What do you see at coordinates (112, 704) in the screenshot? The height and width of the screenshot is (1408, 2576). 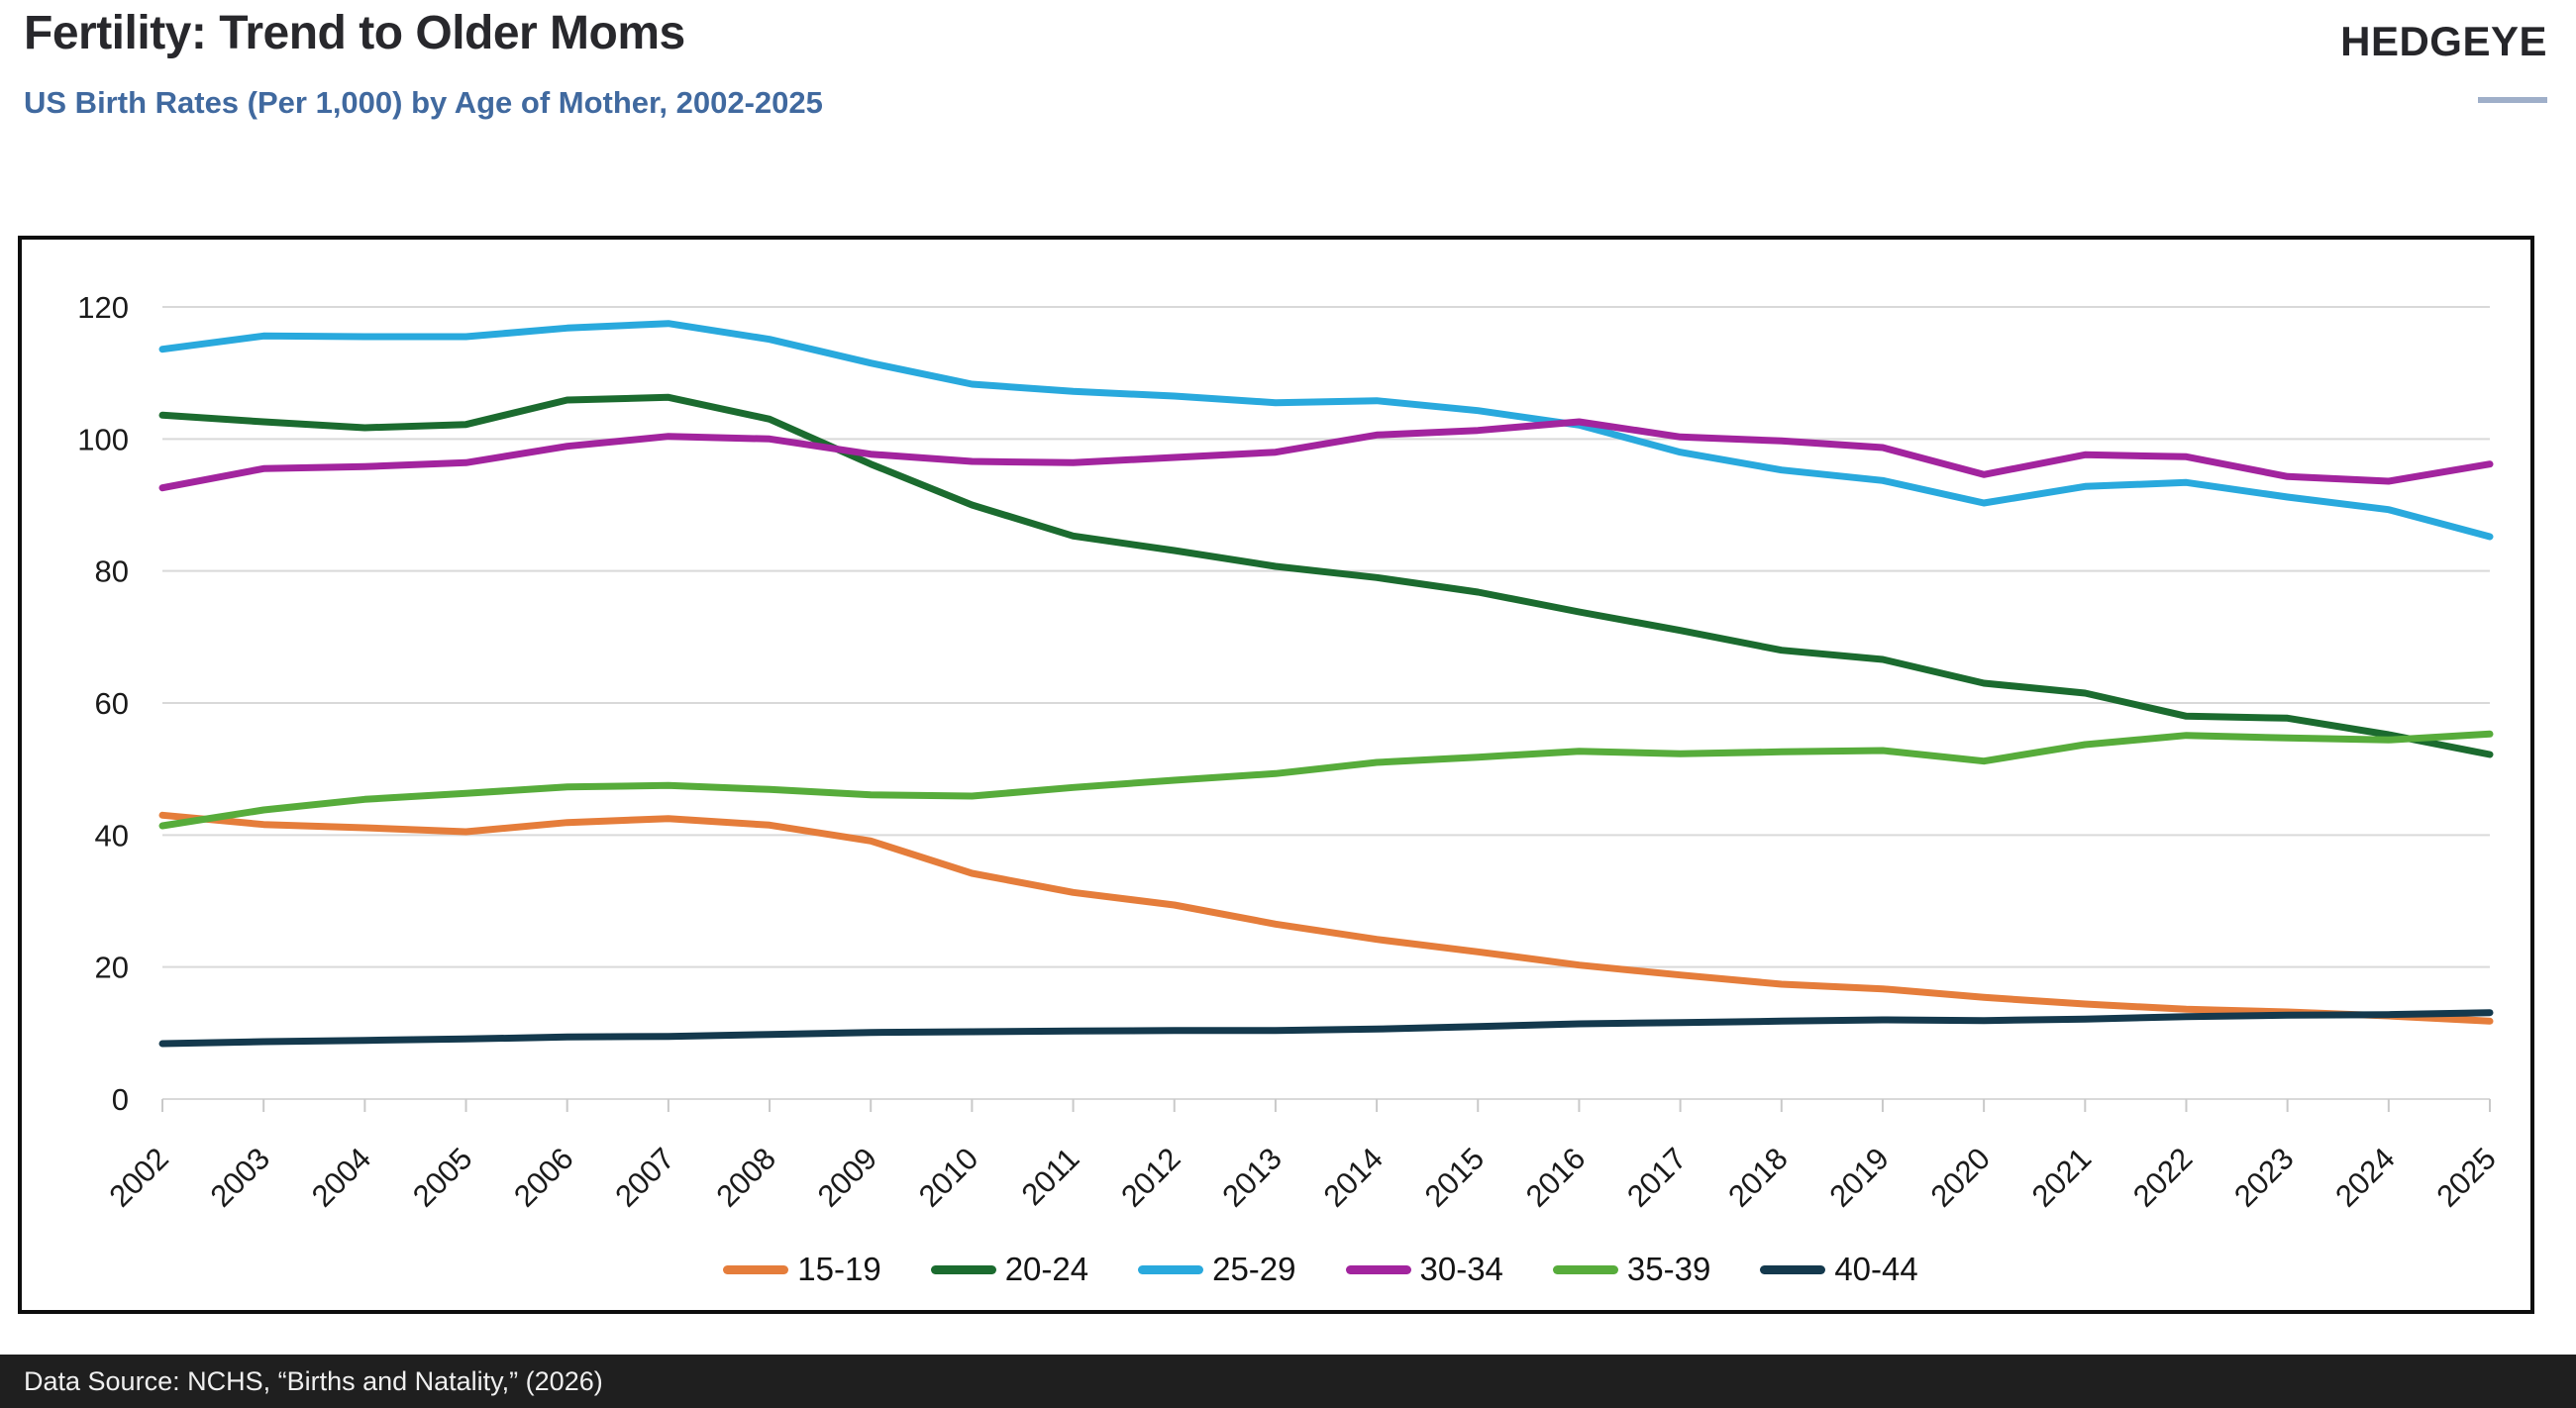 I see `y-axis-label-60: 60` at bounding box center [112, 704].